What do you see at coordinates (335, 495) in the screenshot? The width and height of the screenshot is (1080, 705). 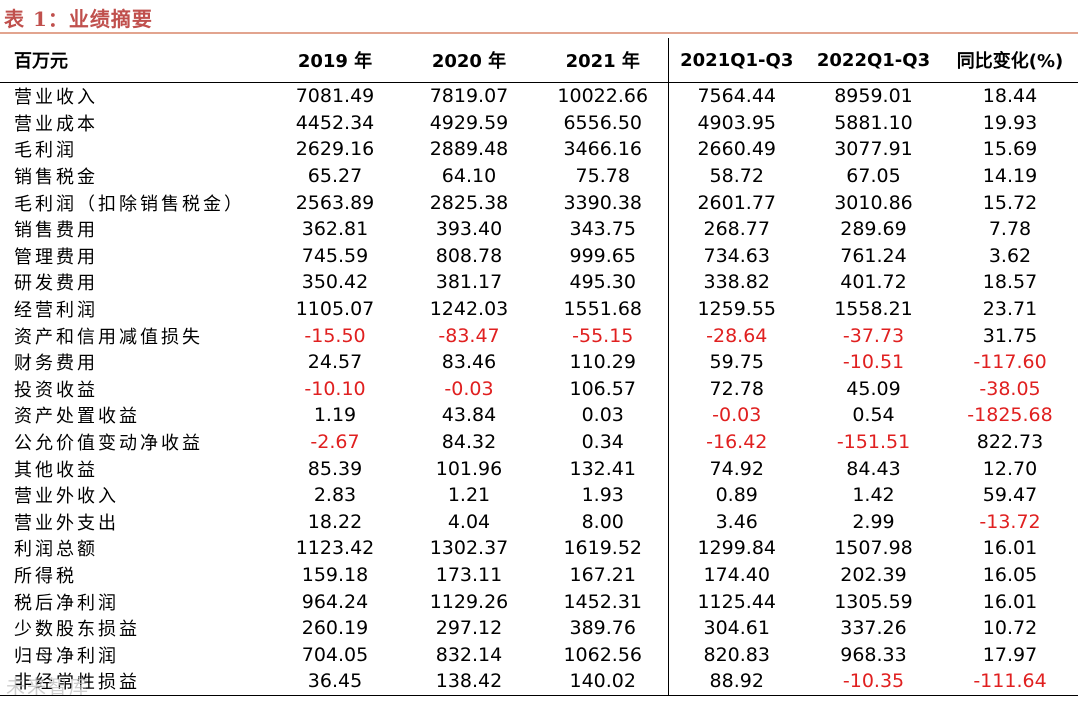 I see `table-cell: 2.83` at bounding box center [335, 495].